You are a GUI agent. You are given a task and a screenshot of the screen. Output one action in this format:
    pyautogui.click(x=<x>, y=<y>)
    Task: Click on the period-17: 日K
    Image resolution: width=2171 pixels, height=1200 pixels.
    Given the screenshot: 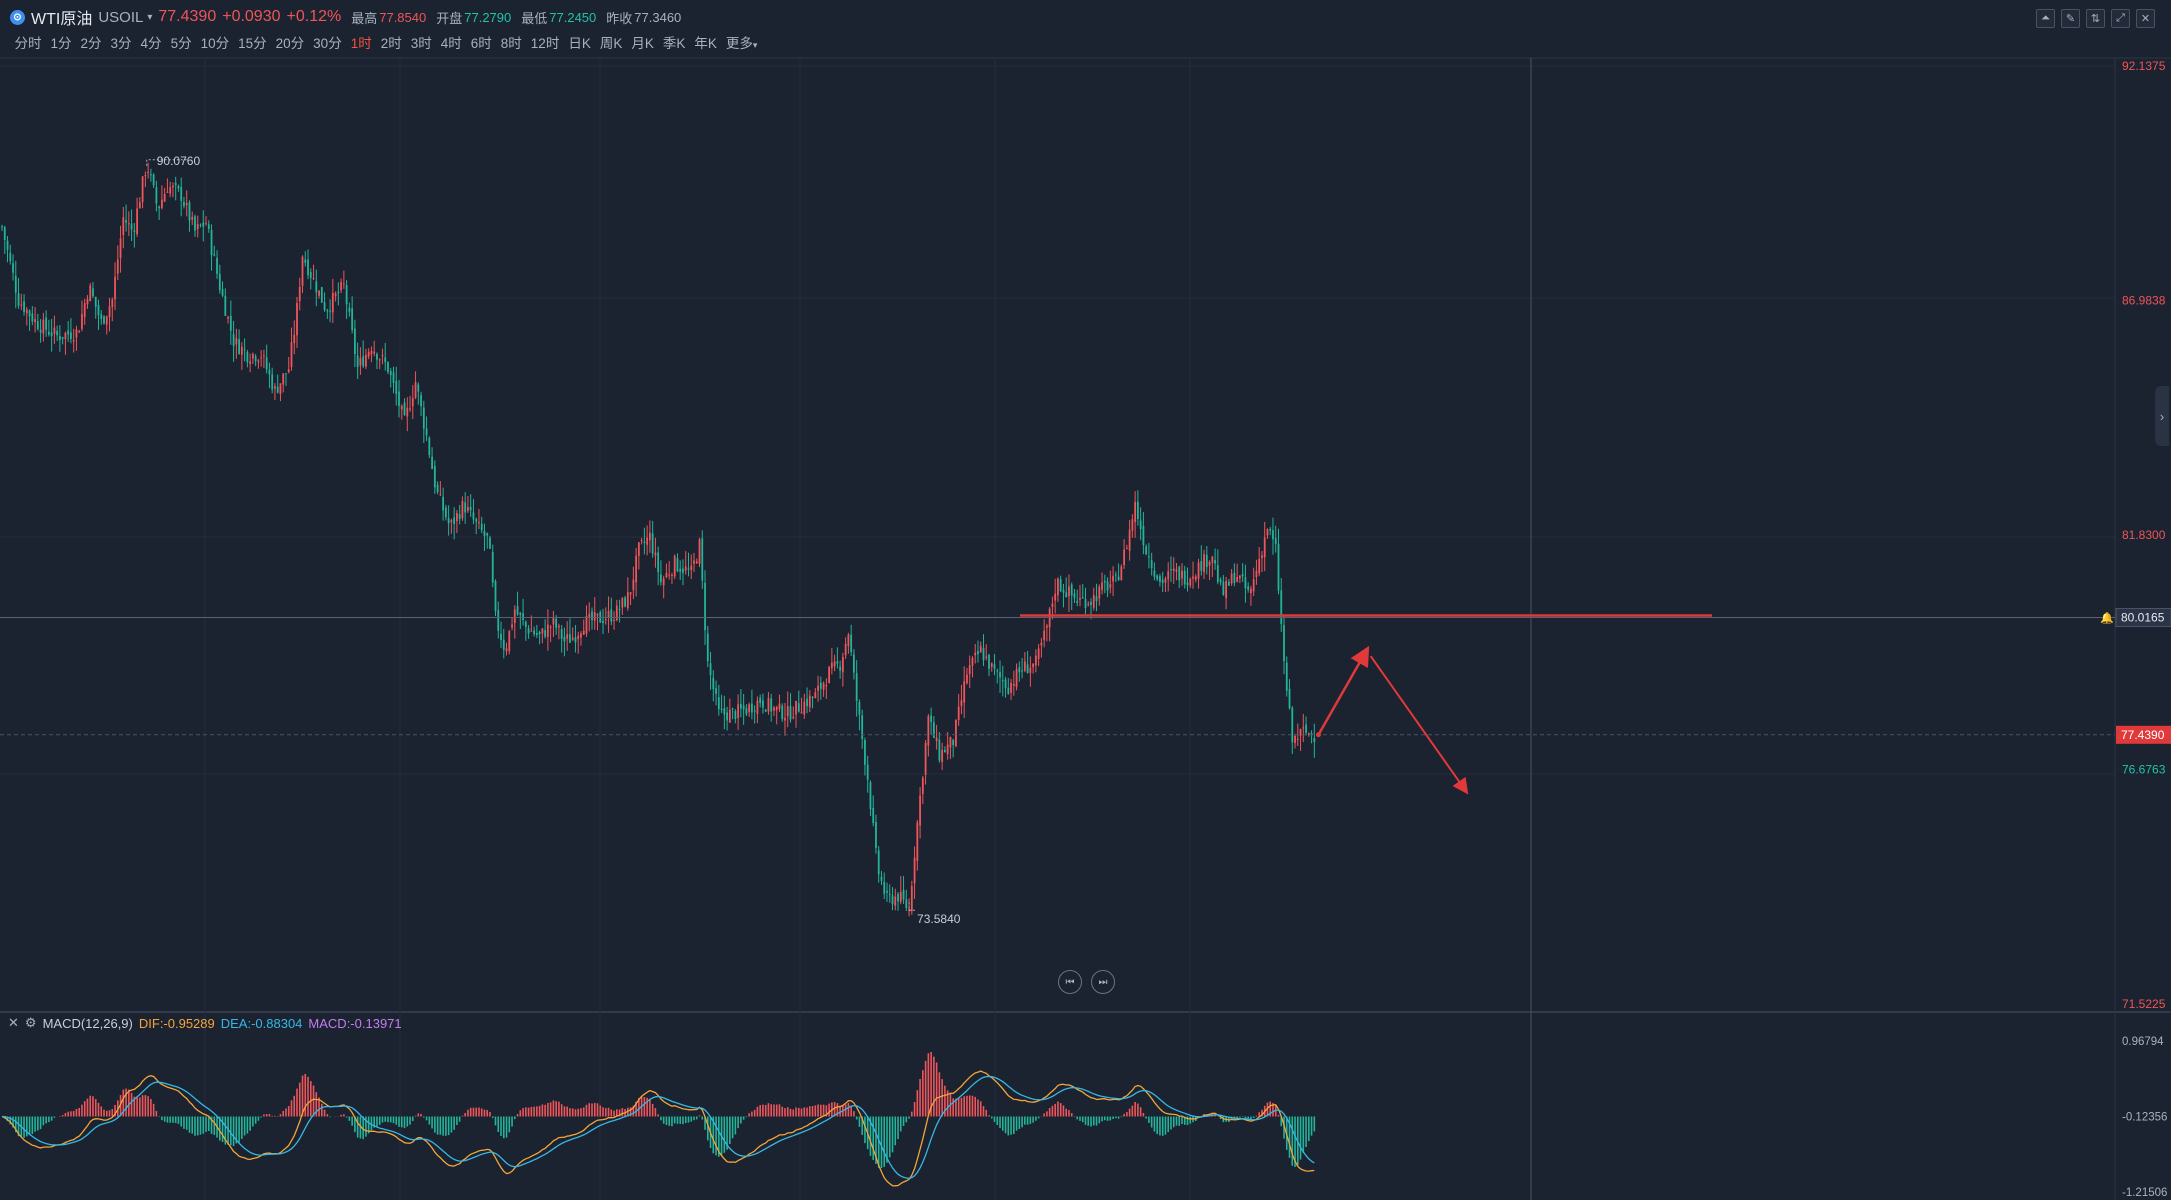 What is the action you would take?
    pyautogui.click(x=579, y=43)
    